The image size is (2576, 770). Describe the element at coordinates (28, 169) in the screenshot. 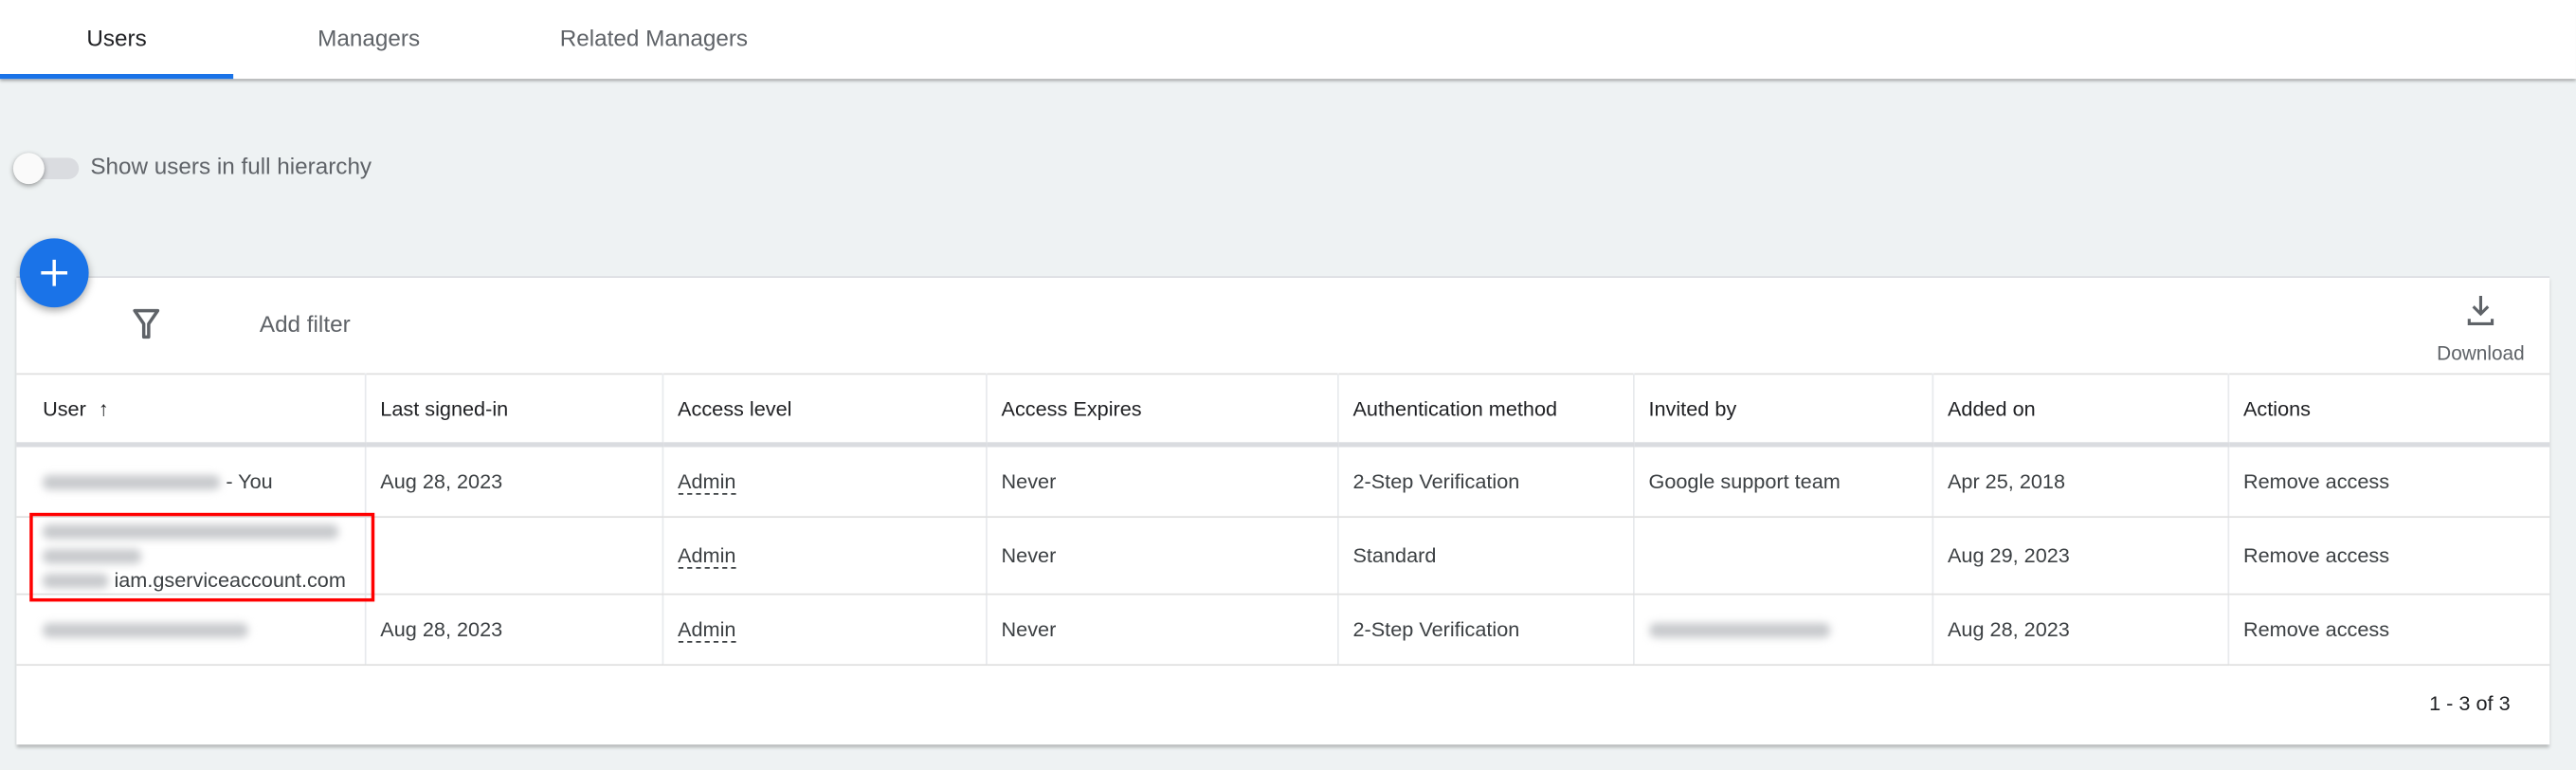

I see `toggle-thumb` at that location.